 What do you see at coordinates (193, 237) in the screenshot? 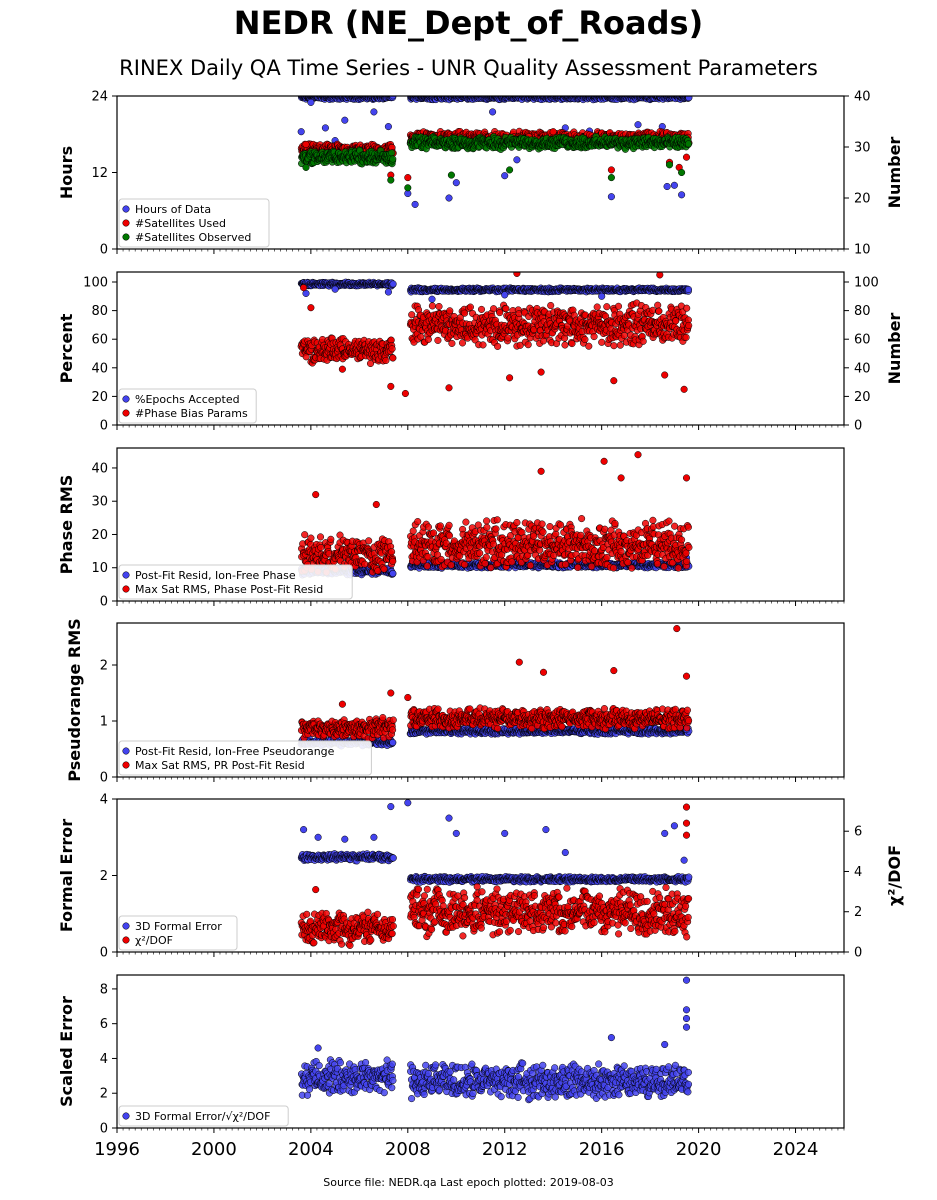
I see `legend-label: #Satellites Observed` at bounding box center [193, 237].